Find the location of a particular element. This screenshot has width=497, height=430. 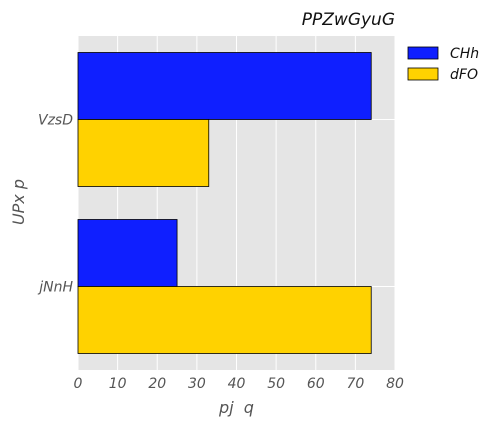

legend-swatch-dFO is located at coordinates (423, 74).